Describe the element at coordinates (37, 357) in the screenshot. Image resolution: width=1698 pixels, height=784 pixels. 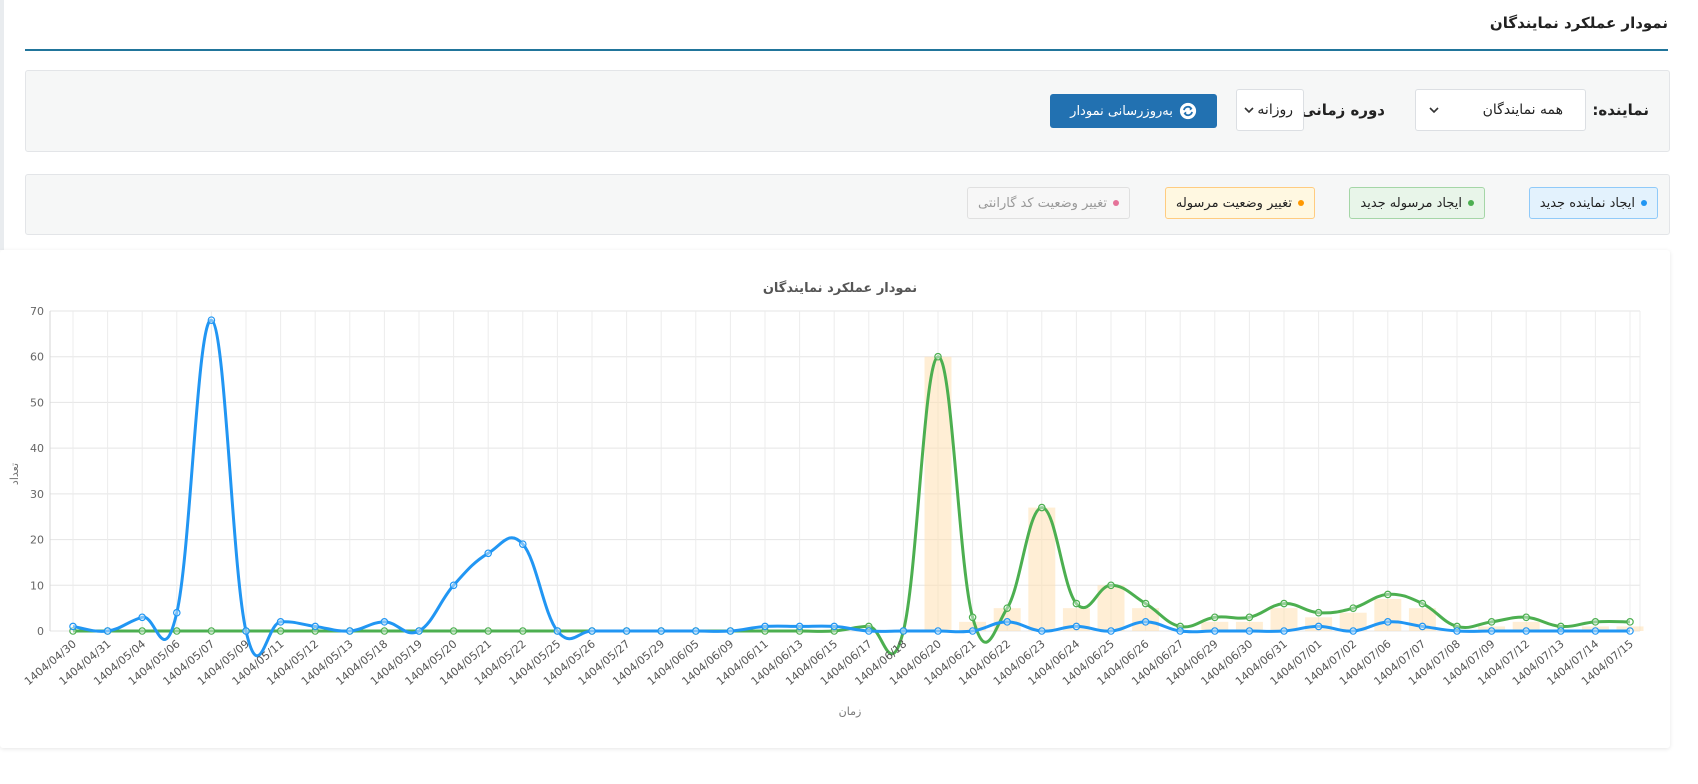
I see `y-tick-label: 60` at that location.